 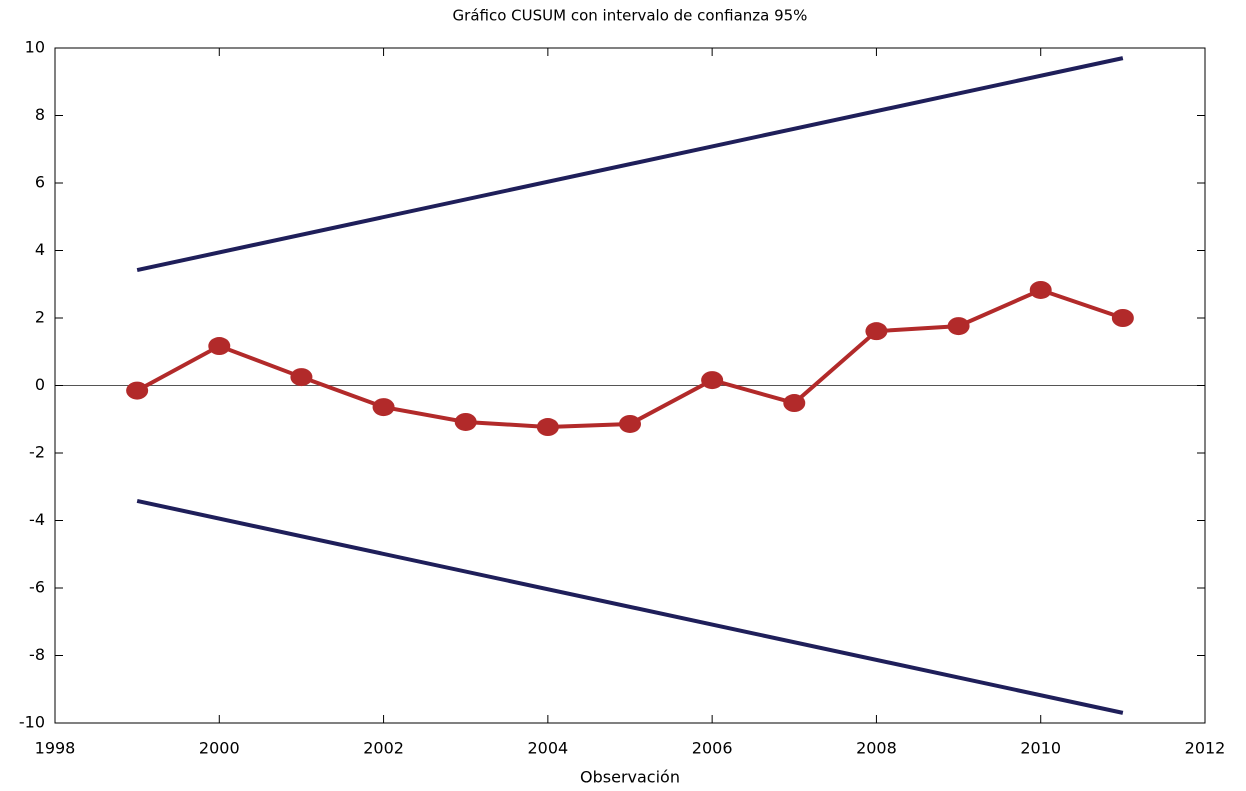 I want to click on x-tick-label: 2008, so click(x=876, y=748).